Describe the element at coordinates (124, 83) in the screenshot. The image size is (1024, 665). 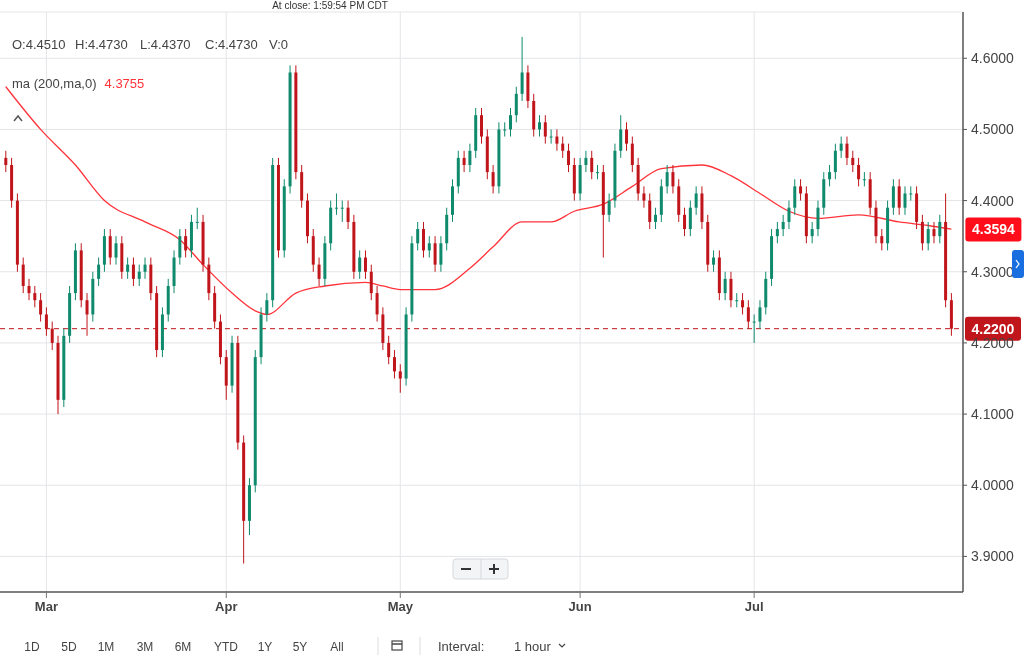
I see `annotation: 4.3755` at that location.